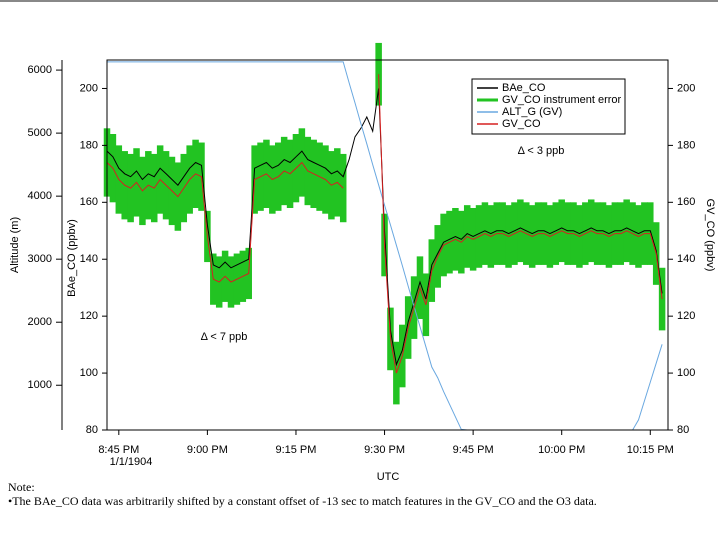 The height and width of the screenshot is (540, 718). What do you see at coordinates (131, 462) in the screenshot?
I see `x-date-label: 1/1/1904` at bounding box center [131, 462].